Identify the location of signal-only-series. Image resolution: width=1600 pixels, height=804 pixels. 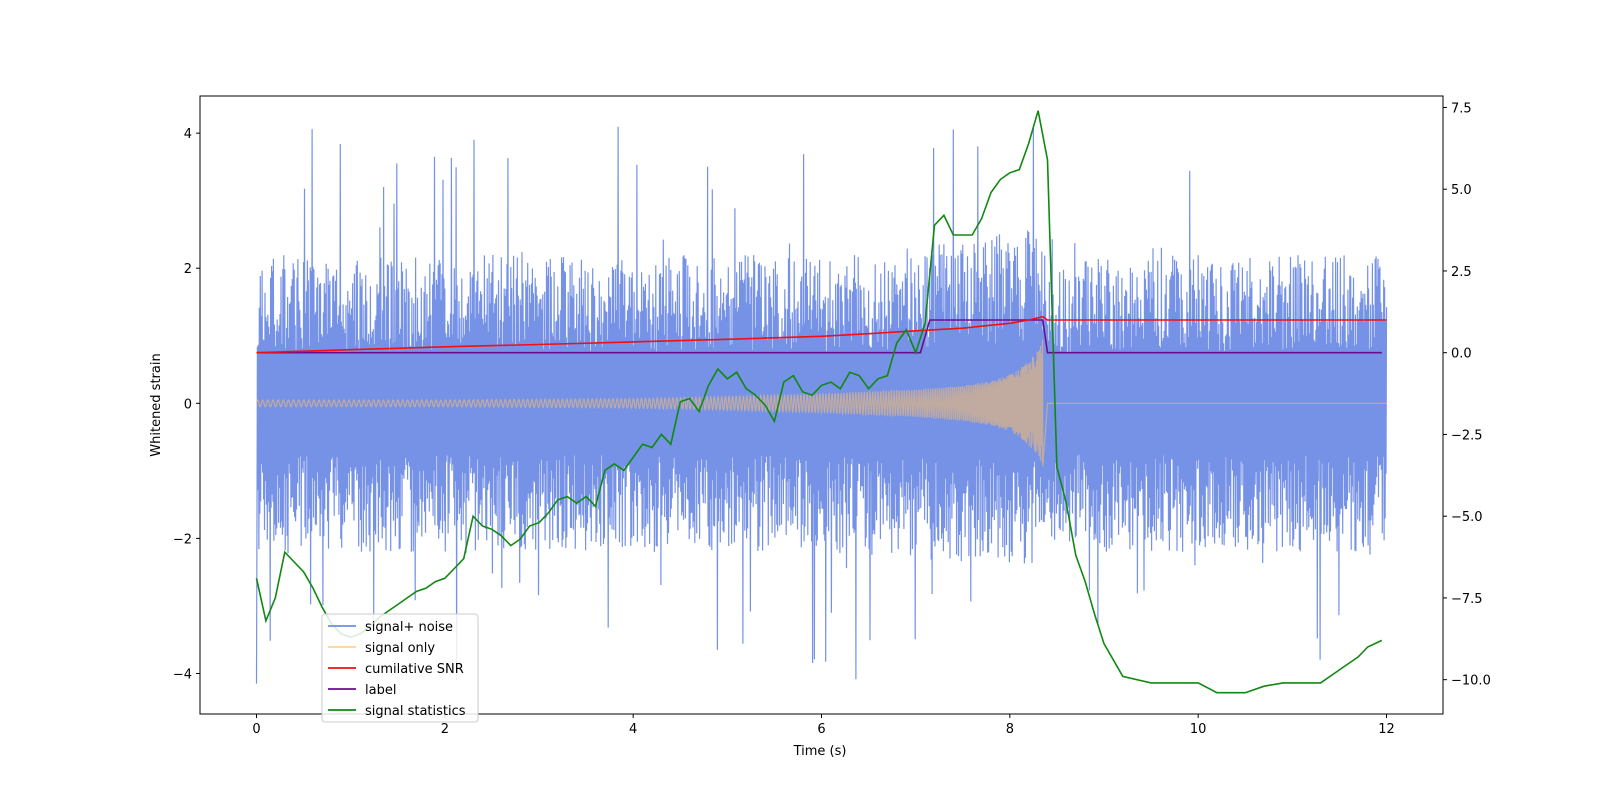
(821, 403).